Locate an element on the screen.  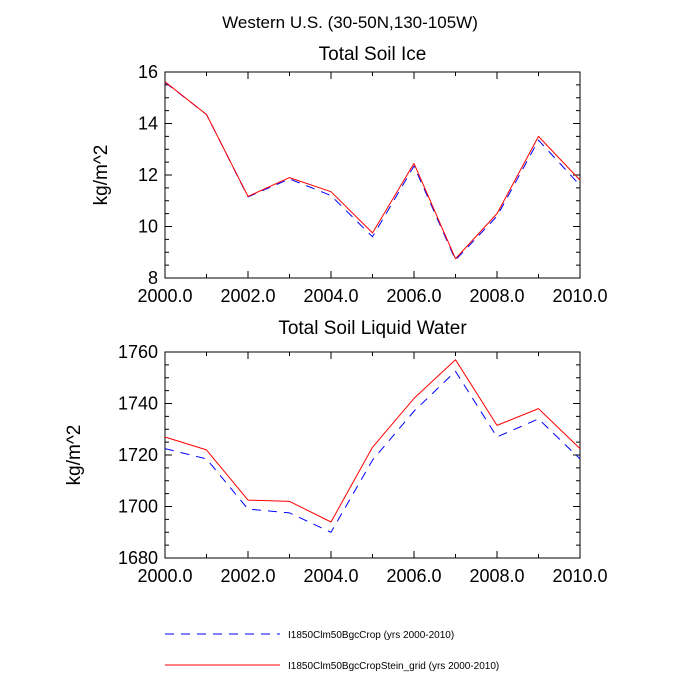
y-axis-label-0: kg/m^2 is located at coordinates (101, 175).